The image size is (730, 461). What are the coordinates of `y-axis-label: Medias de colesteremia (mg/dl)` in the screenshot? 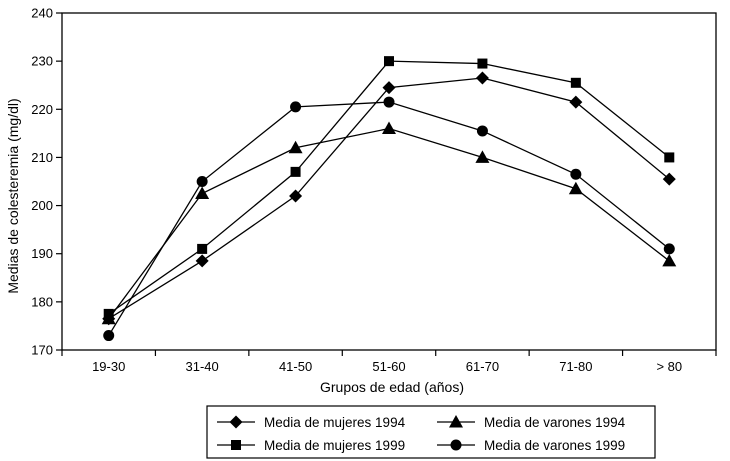 It's located at (13, 195).